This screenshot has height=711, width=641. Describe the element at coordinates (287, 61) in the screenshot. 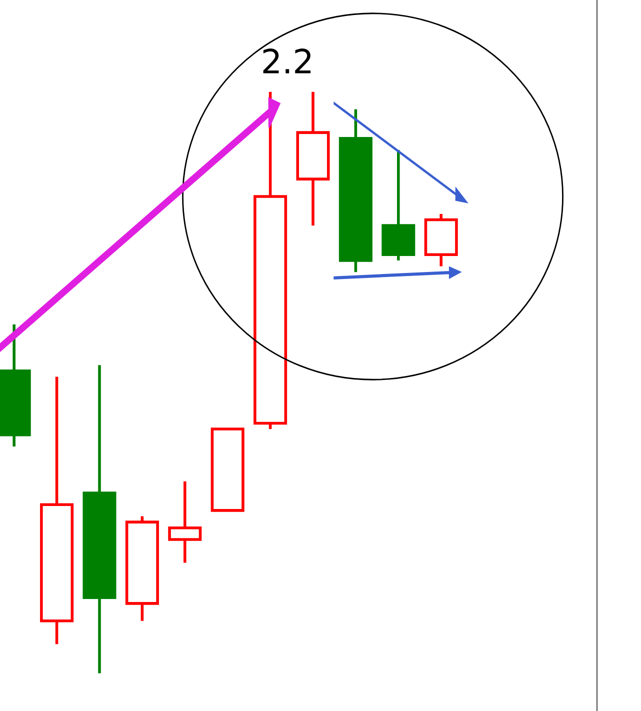

I see `text: 2.2` at that location.